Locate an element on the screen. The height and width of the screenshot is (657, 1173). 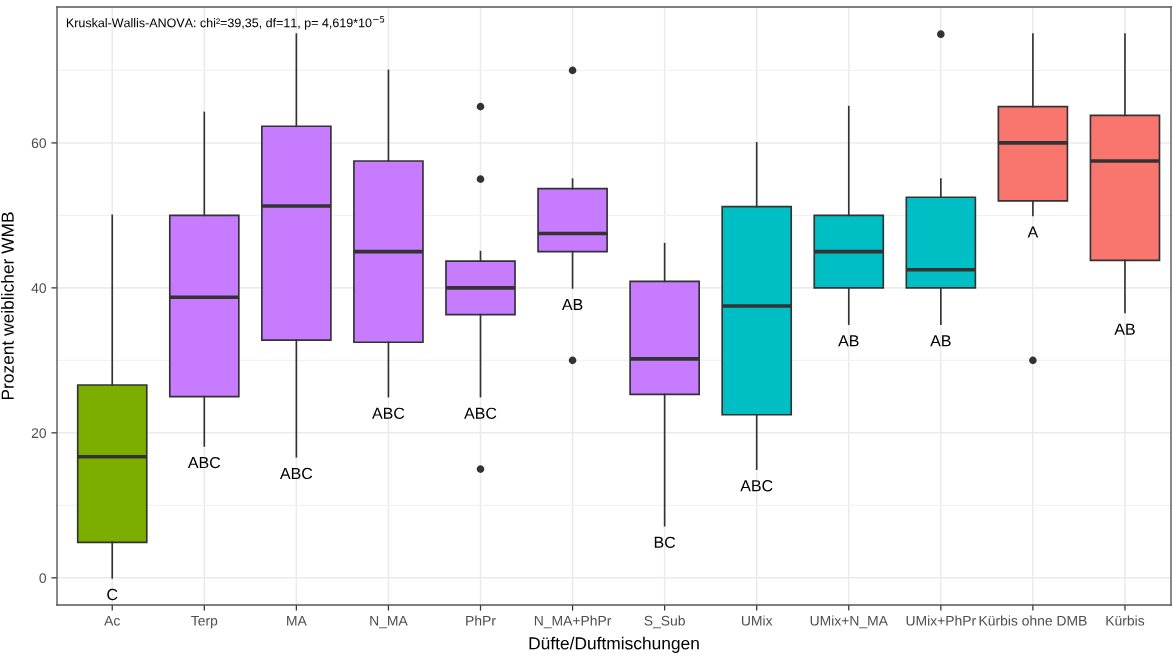
x-tick-label: PhPr is located at coordinates (481, 620).